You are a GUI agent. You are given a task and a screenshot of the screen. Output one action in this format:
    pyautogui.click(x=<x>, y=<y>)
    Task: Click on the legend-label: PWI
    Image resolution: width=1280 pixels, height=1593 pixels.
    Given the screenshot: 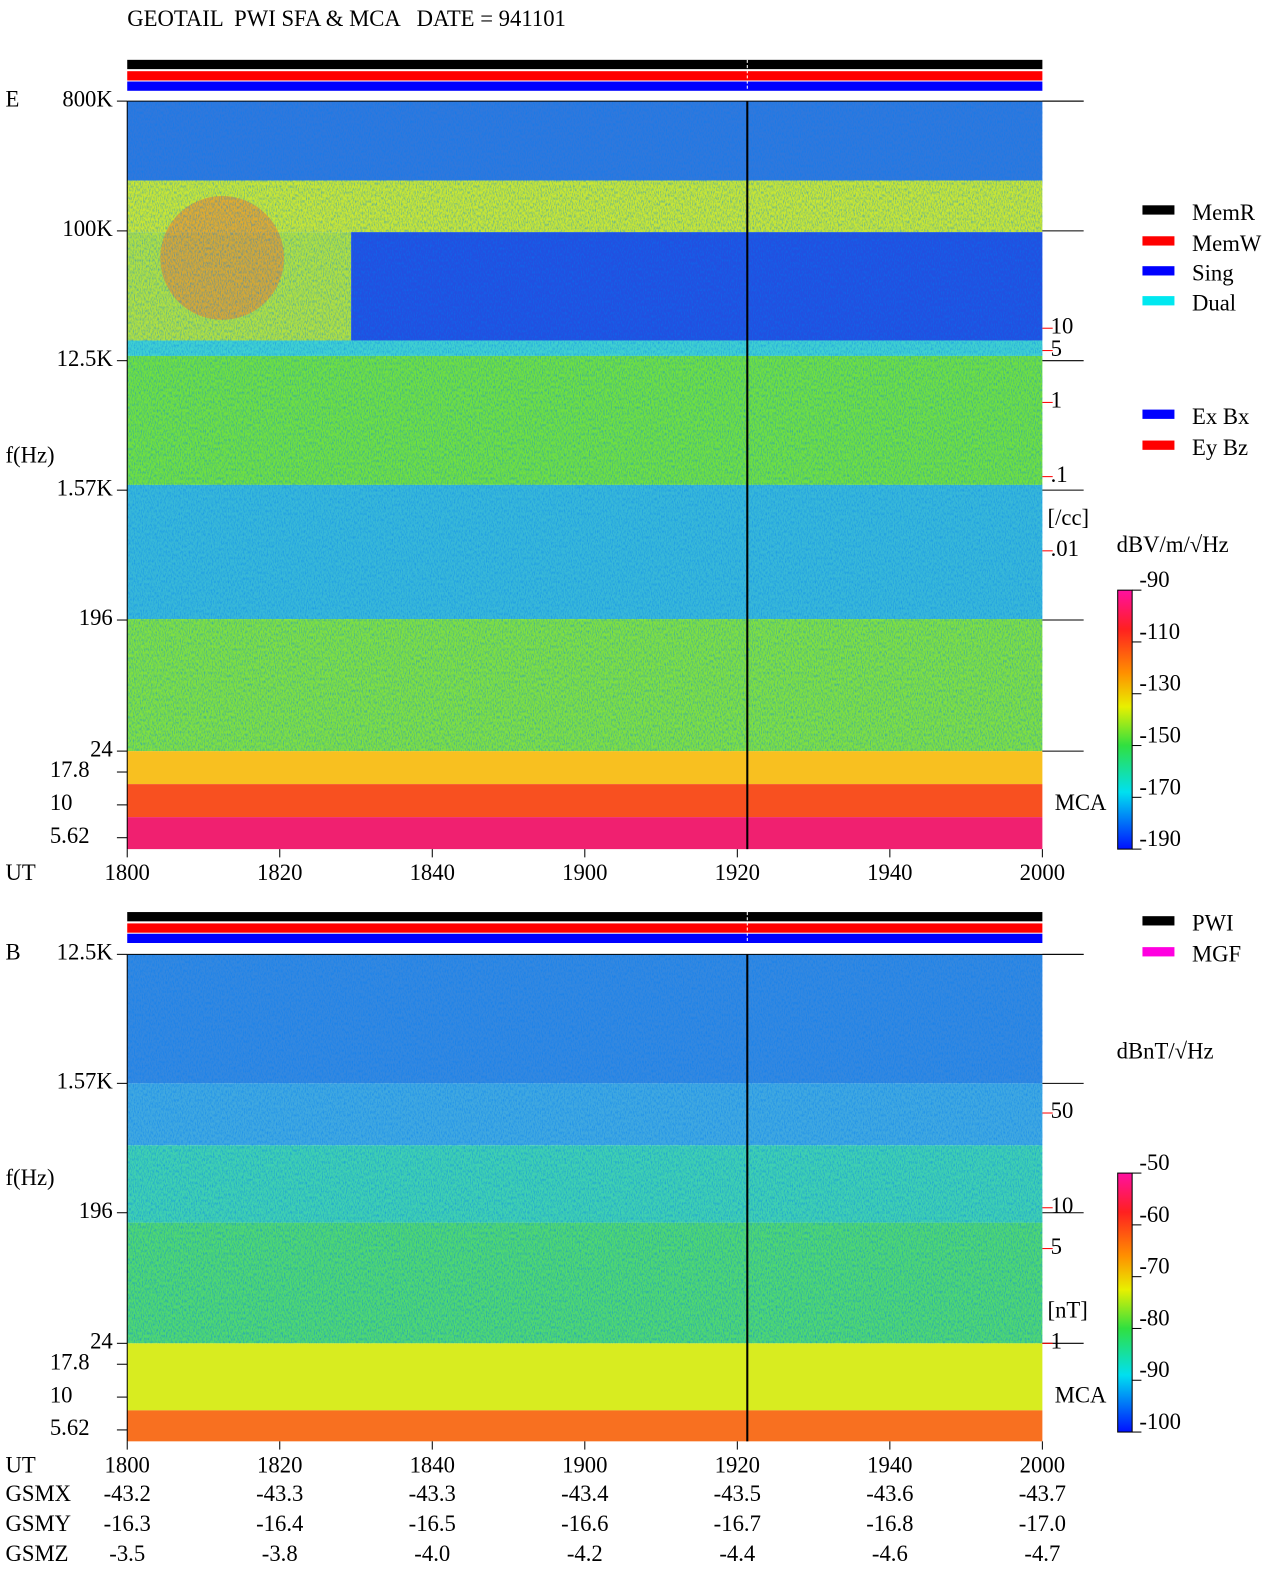 What is the action you would take?
    pyautogui.click(x=1213, y=923)
    